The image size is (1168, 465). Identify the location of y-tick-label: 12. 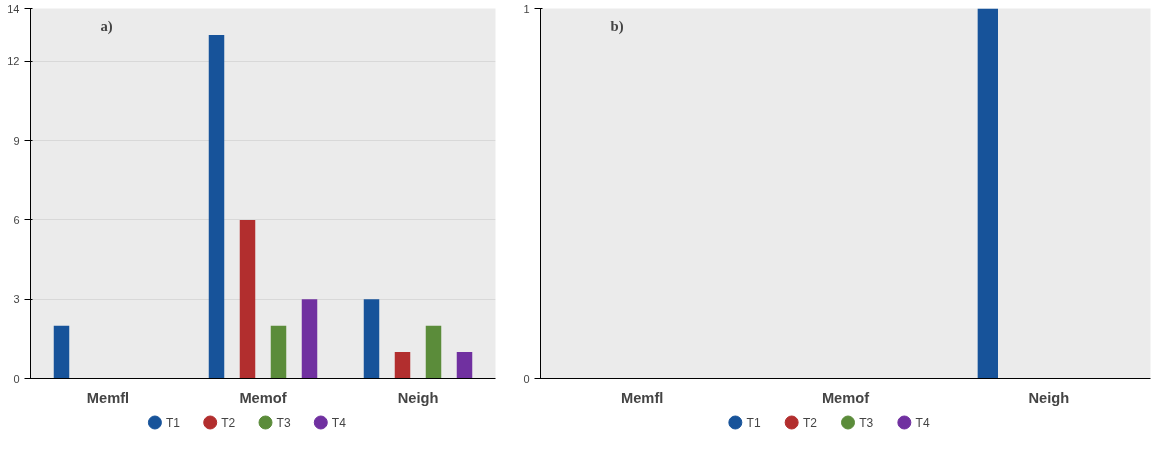
(13, 61).